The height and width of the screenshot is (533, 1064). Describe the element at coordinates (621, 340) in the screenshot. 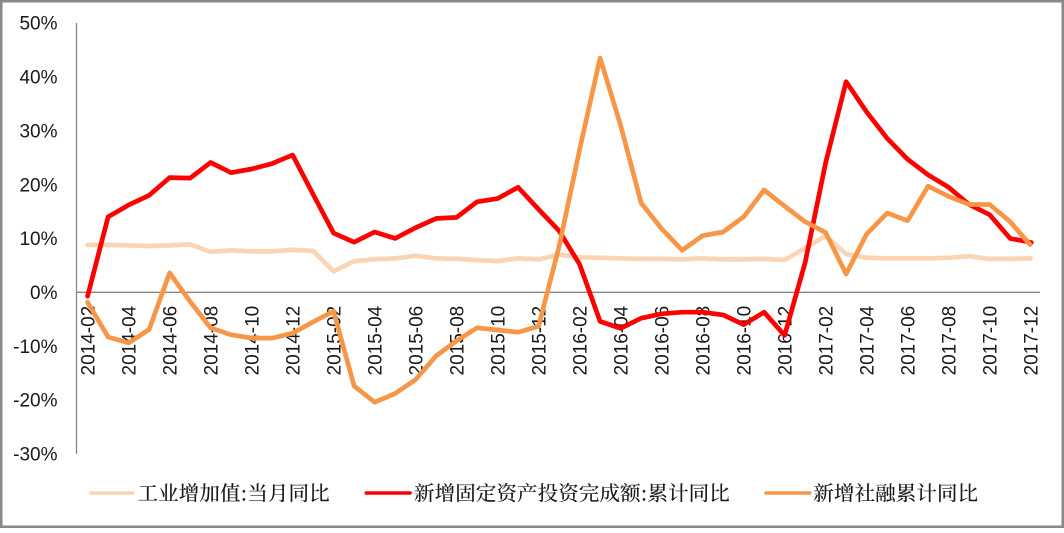

I see `svg-text: 2016-04` at that location.